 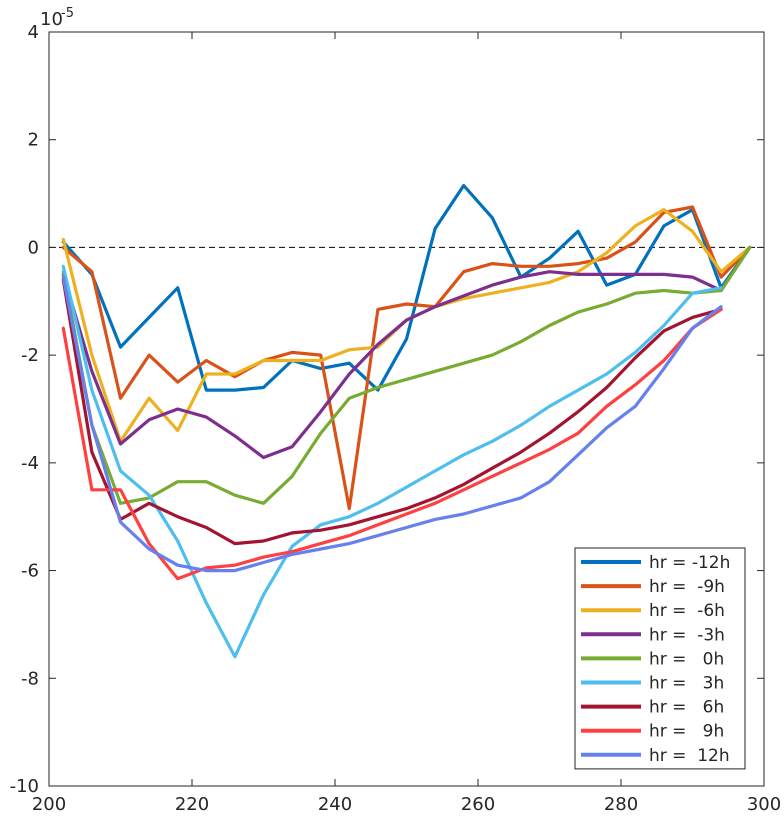 What do you see at coordinates (689, 756) in the screenshot?
I see `legend-label: hr = 12h` at bounding box center [689, 756].